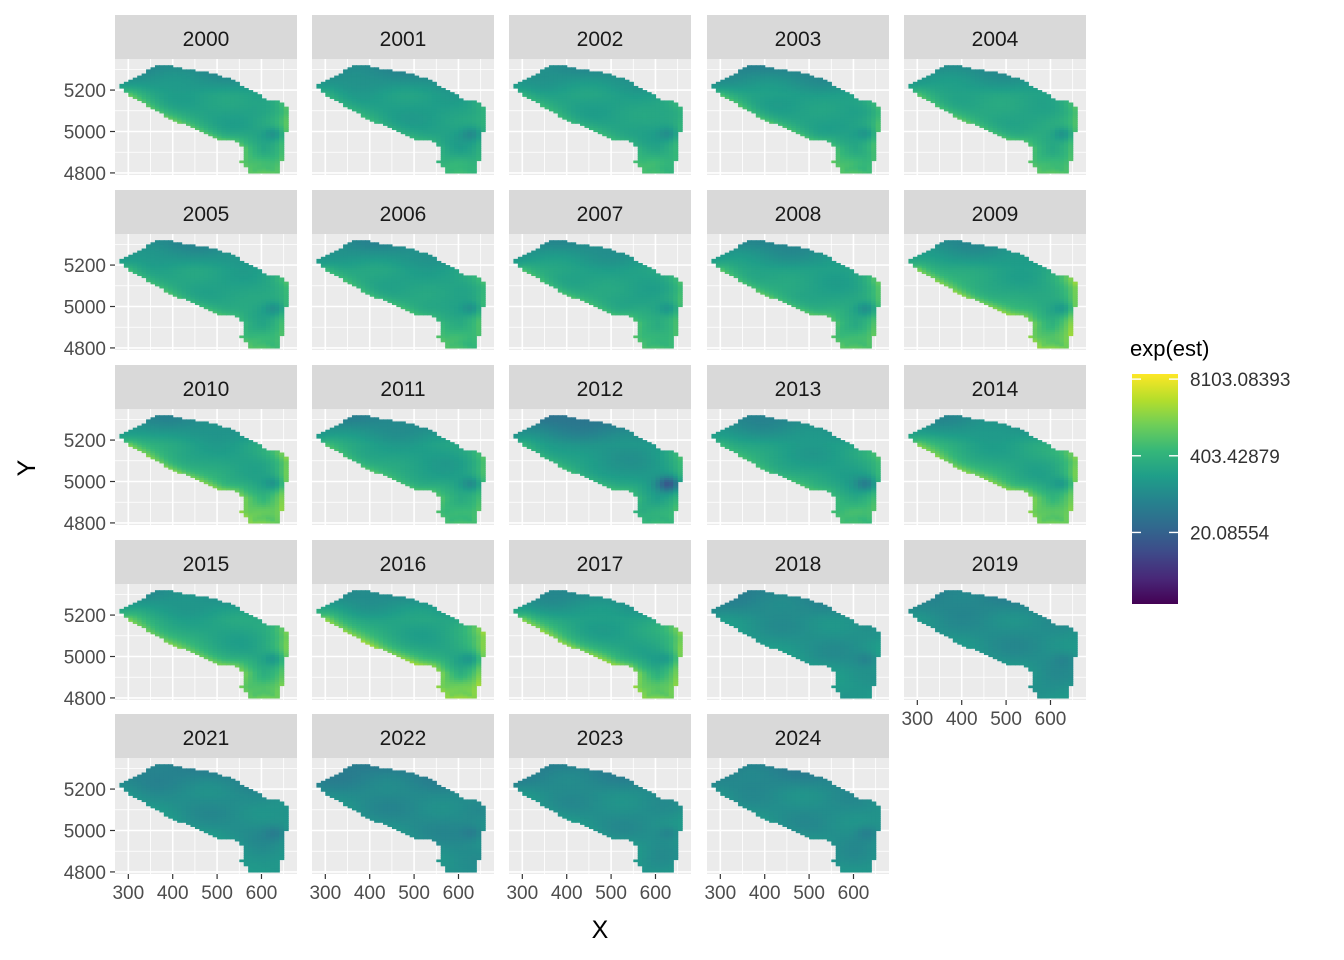 This screenshot has height=960, width=1344. What do you see at coordinates (206, 389) in the screenshot?
I see `facet-strip-label: 2010` at bounding box center [206, 389].